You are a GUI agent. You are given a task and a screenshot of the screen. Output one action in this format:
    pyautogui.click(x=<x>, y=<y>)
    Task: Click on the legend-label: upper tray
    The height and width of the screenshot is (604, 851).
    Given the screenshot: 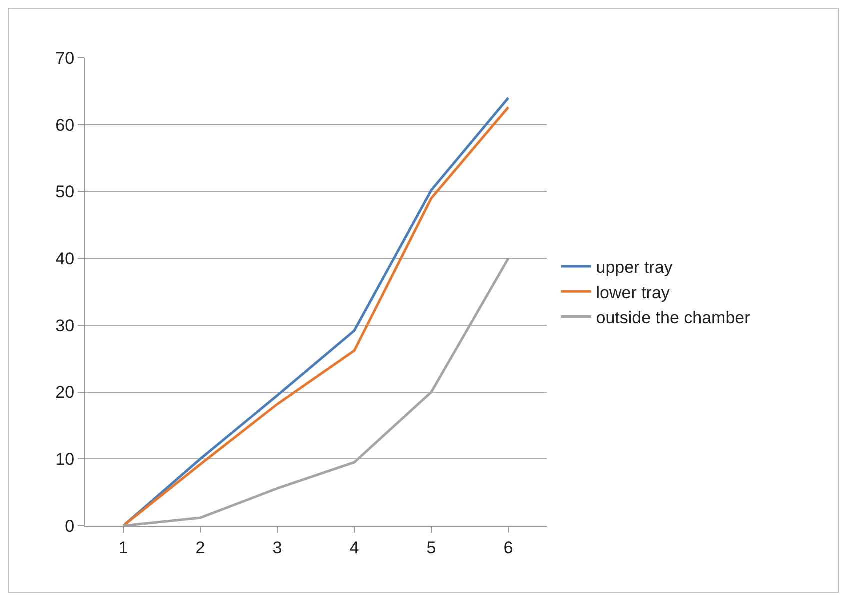 What is the action you would take?
    pyautogui.click(x=635, y=268)
    